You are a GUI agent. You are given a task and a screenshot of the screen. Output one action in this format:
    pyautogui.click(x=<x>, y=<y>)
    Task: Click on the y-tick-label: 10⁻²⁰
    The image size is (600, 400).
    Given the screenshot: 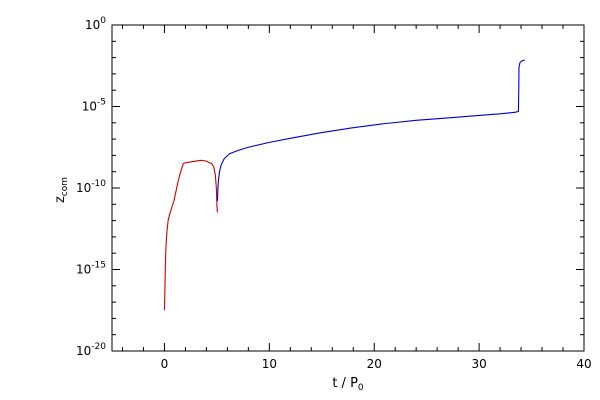 What is the action you would take?
    pyautogui.click(x=91, y=350)
    